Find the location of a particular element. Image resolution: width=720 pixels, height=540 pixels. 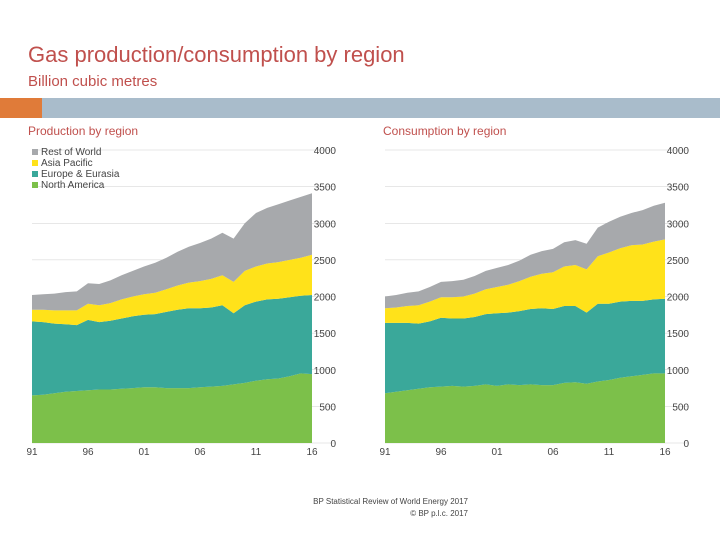

page-subtitle: Billion cubic metres is located at coordinates (93, 81).